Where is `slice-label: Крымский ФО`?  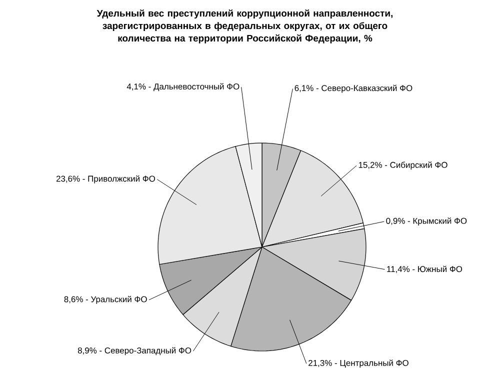 slice-label: Крымский ФО is located at coordinates (440, 222).